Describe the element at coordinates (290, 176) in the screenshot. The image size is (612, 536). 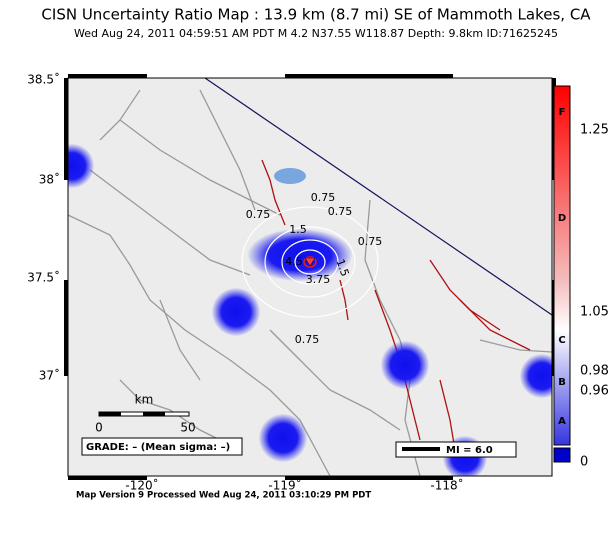
I see `lake` at that location.